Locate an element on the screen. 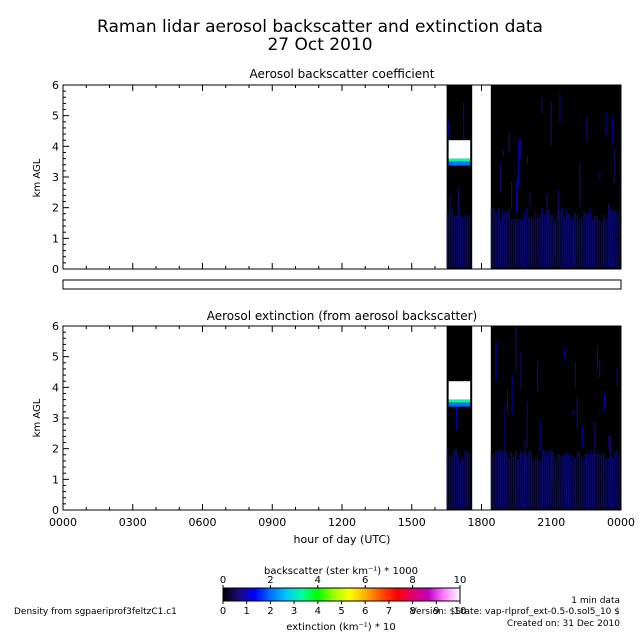  colorbar-top-tick-label: 4 is located at coordinates (318, 580).